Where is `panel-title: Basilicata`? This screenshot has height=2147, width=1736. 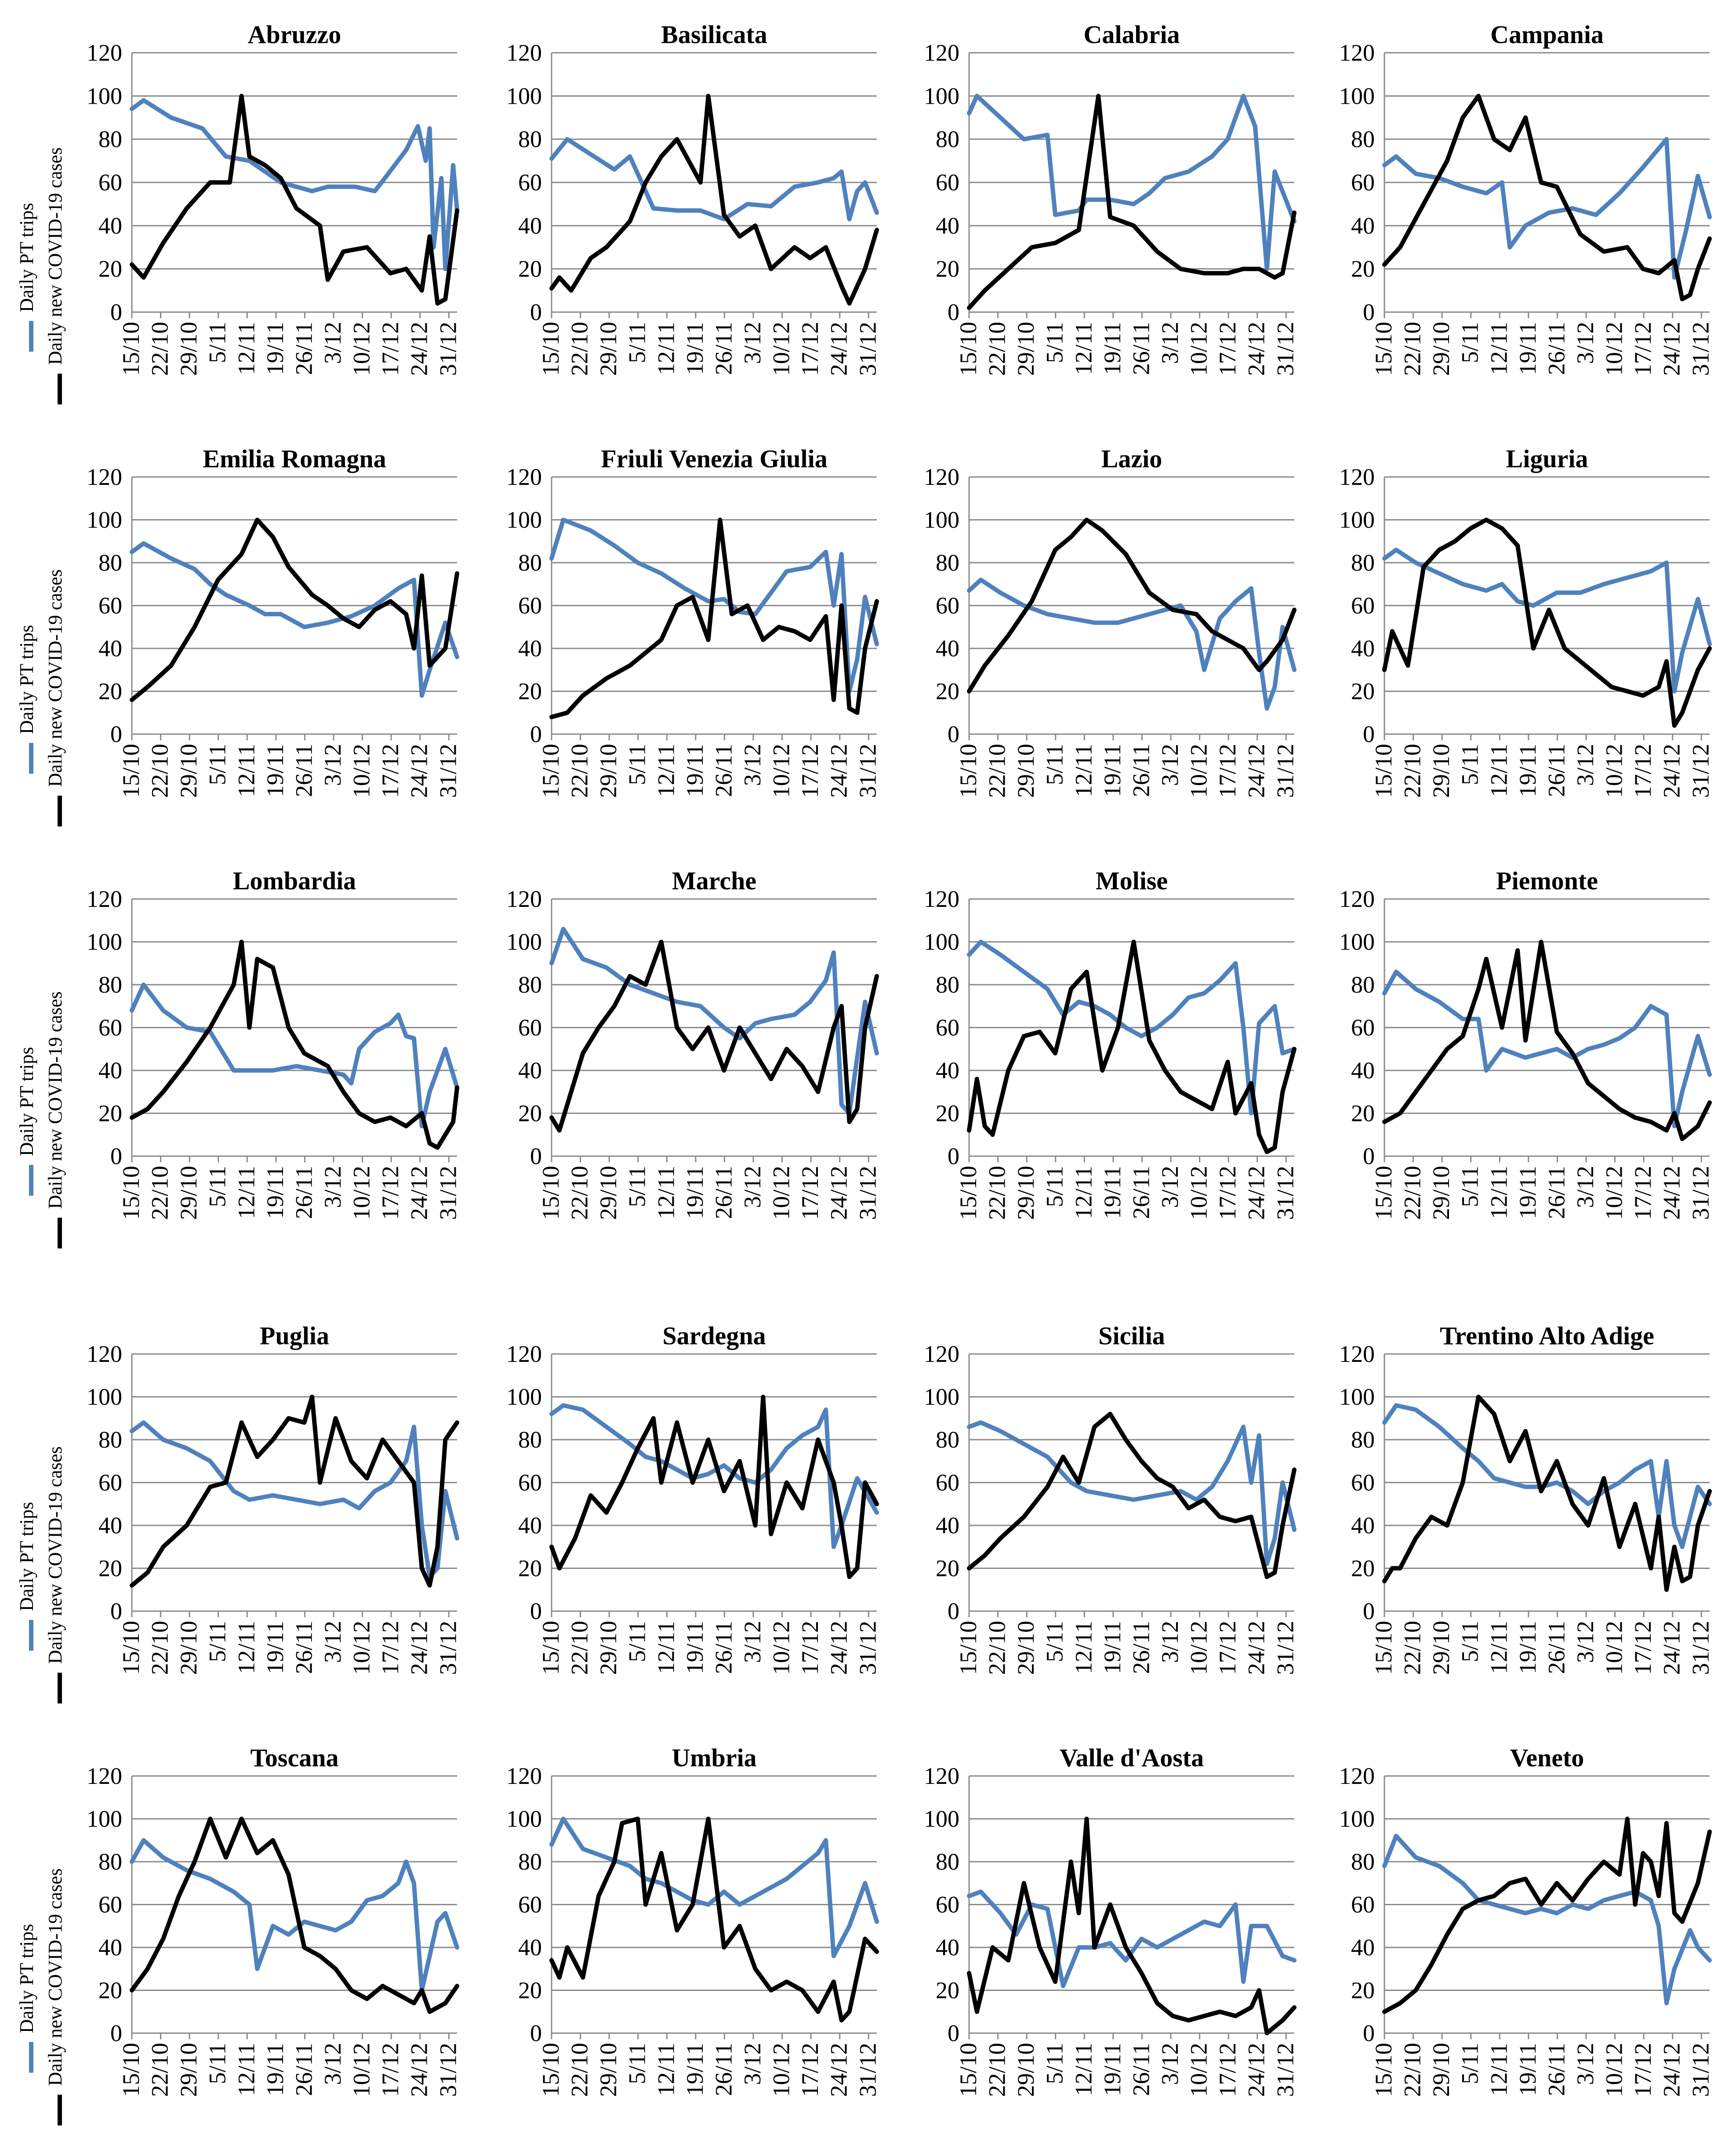
panel-title: Basilicata is located at coordinates (714, 34).